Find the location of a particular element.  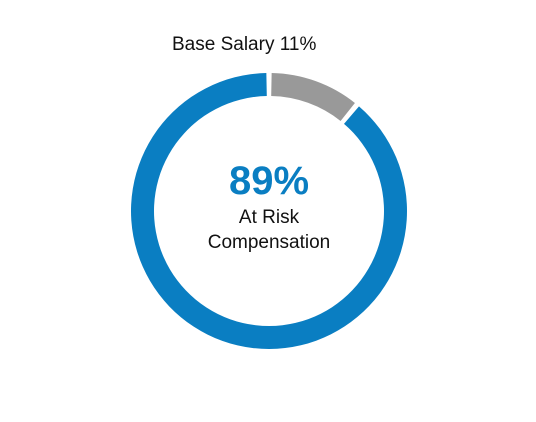

base-salary-label: Base Salary 11% is located at coordinates (244, 44).